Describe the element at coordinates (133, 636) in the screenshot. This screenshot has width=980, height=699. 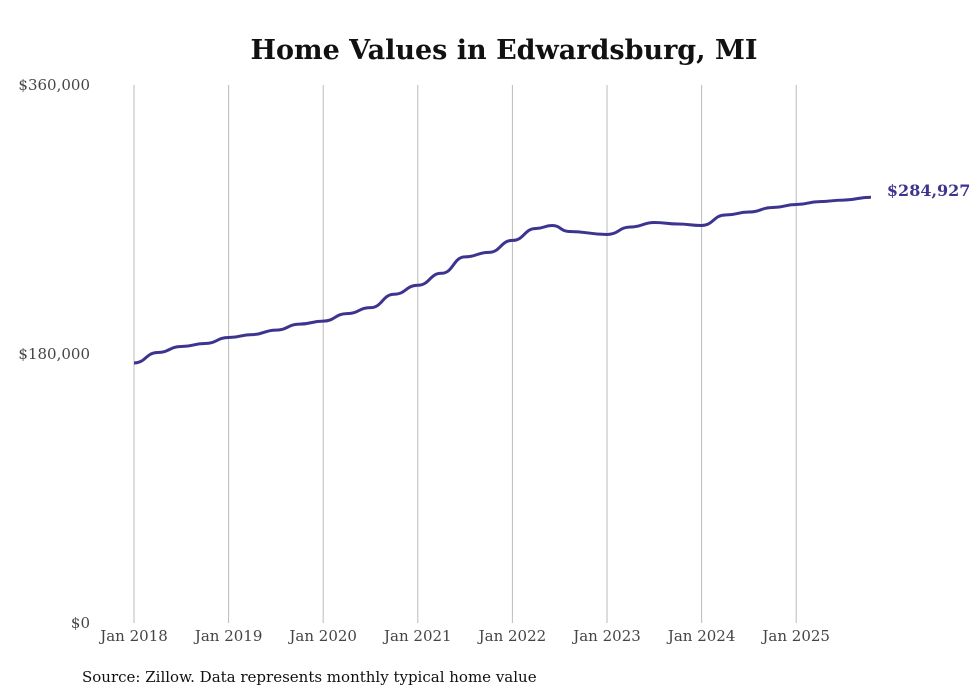
I see `x-tick-label: Jan 2018` at that location.